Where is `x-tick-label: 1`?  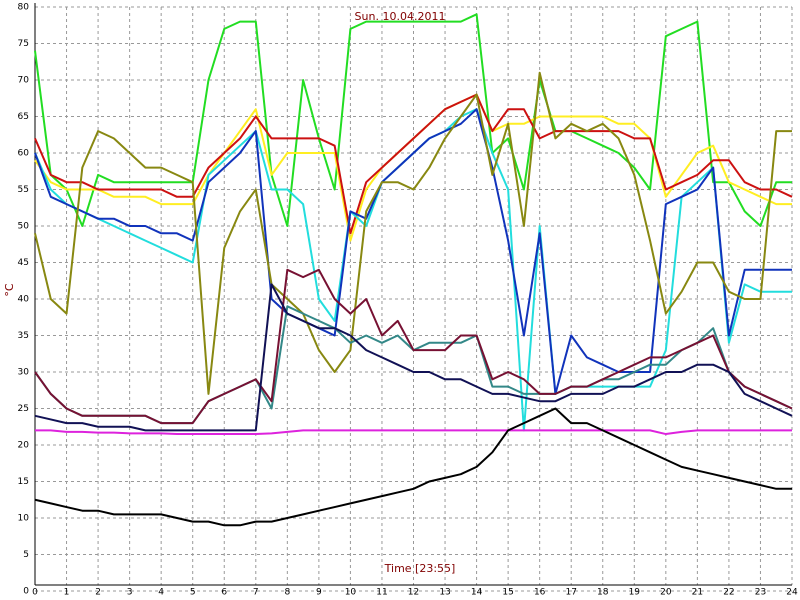 x-tick-label: 1 is located at coordinates (67, 593).